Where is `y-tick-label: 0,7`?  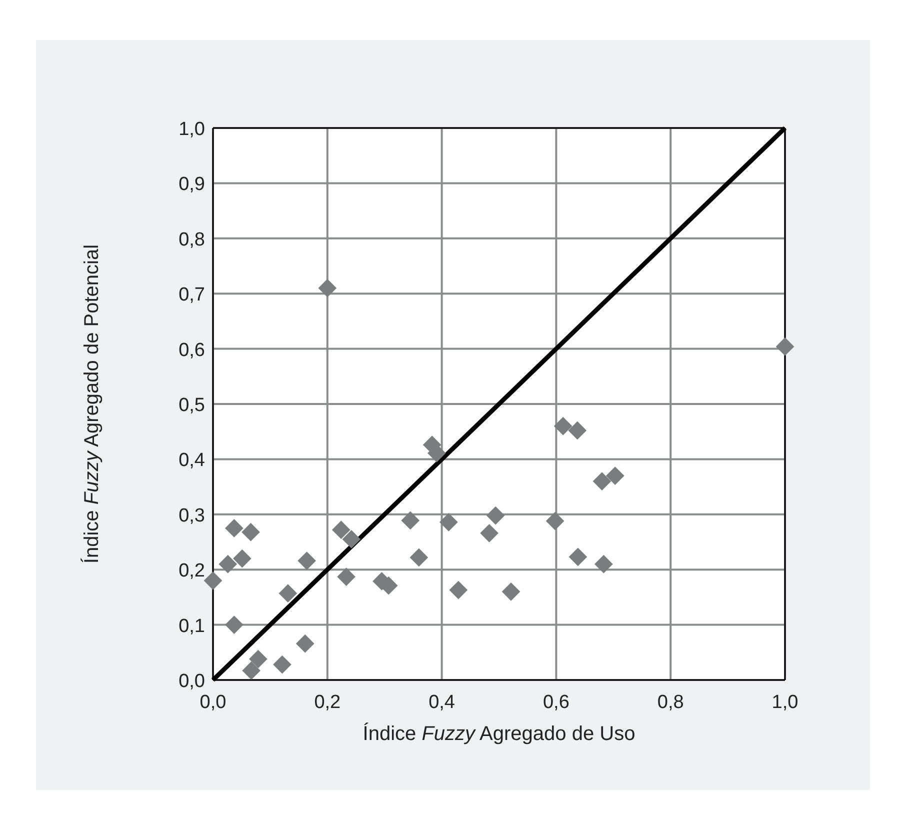 y-tick-label: 0,7 is located at coordinates (191, 295).